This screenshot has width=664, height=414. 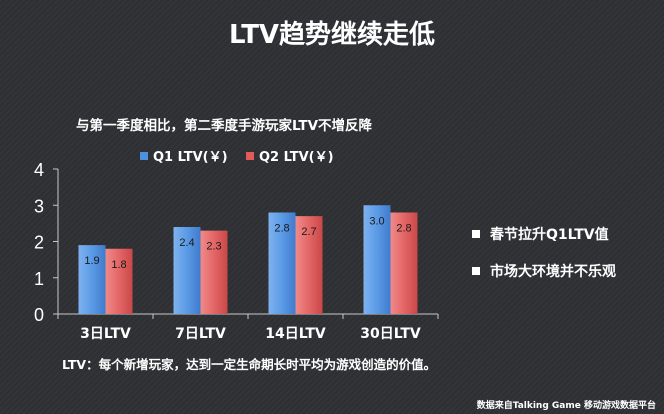 What do you see at coordinates (224, 126) in the screenshot?
I see `chart-subtitle: 与第一季度相比，第二季度手游玩家LTV不增反降` at bounding box center [224, 126].